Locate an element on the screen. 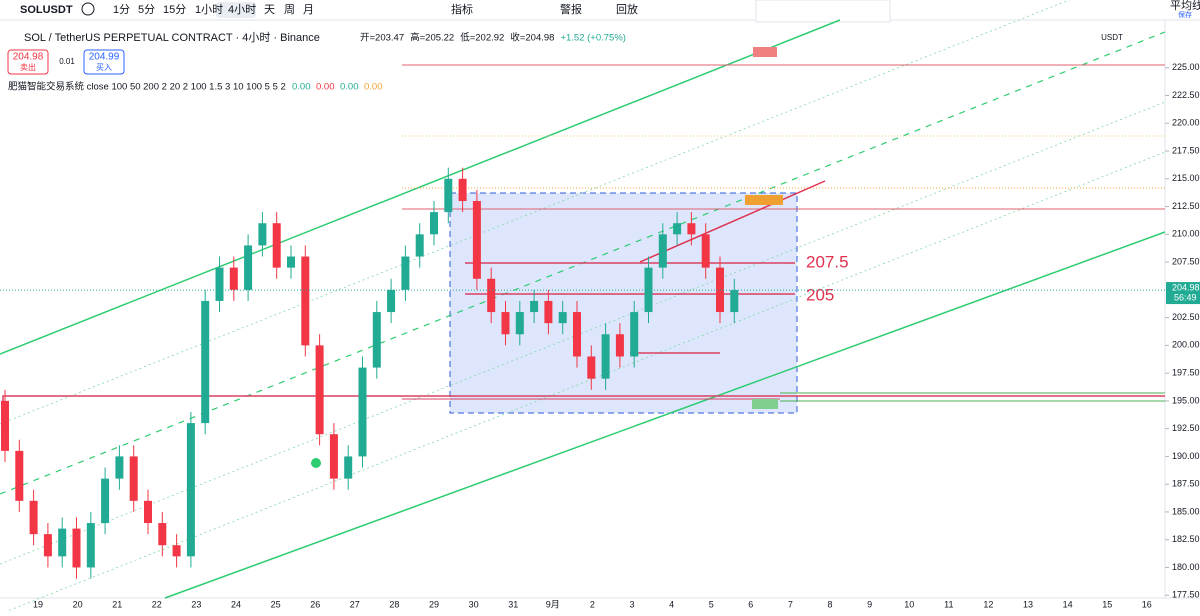 This screenshot has height=616, width=1200. buy-price: 204.99 is located at coordinates (104, 57).